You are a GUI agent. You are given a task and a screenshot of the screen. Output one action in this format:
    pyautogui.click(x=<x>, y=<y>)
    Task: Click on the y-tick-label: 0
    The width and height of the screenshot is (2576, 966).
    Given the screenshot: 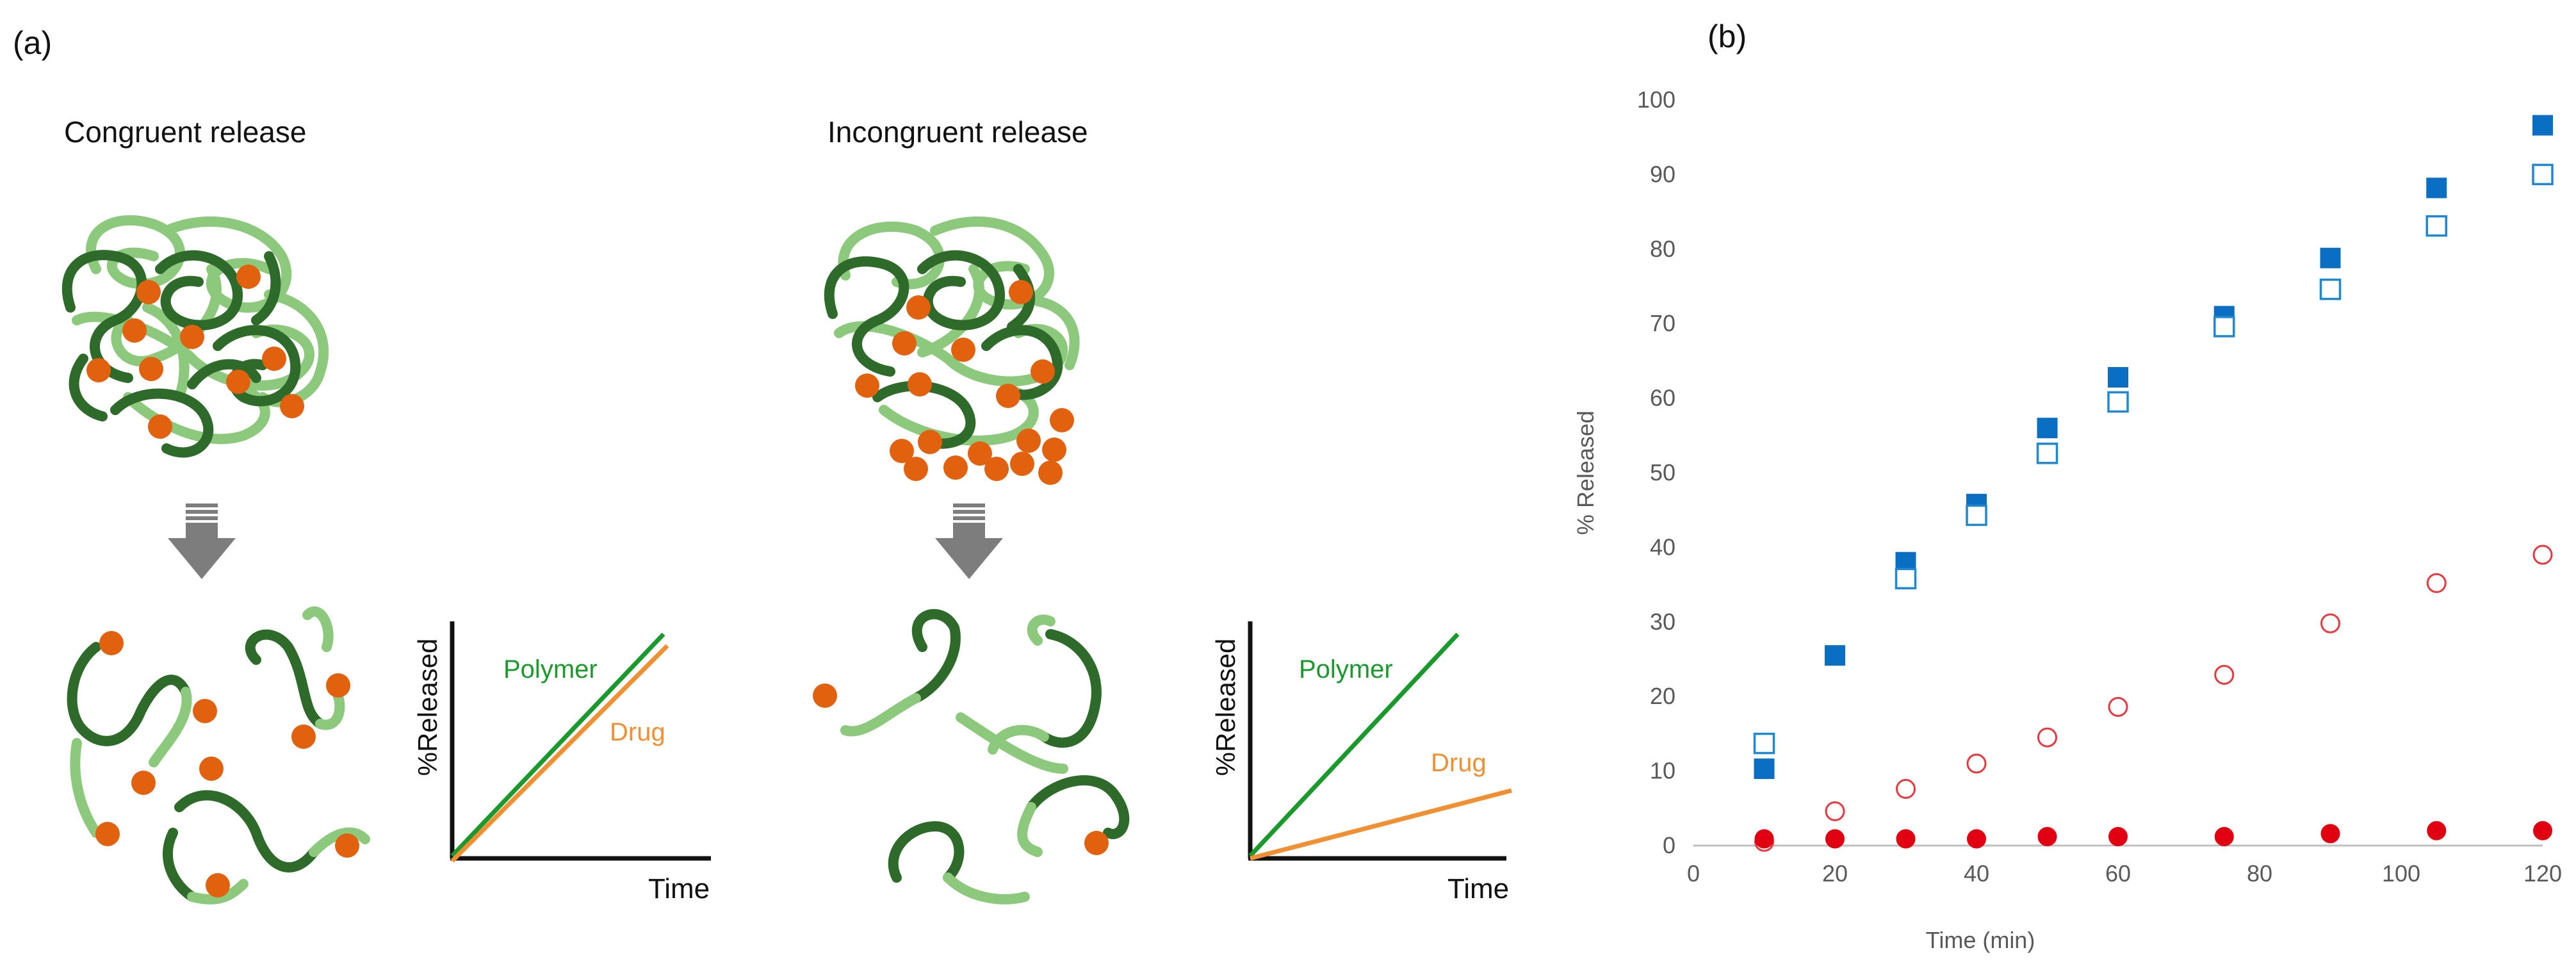 What is the action you would take?
    pyautogui.click(x=1669, y=845)
    